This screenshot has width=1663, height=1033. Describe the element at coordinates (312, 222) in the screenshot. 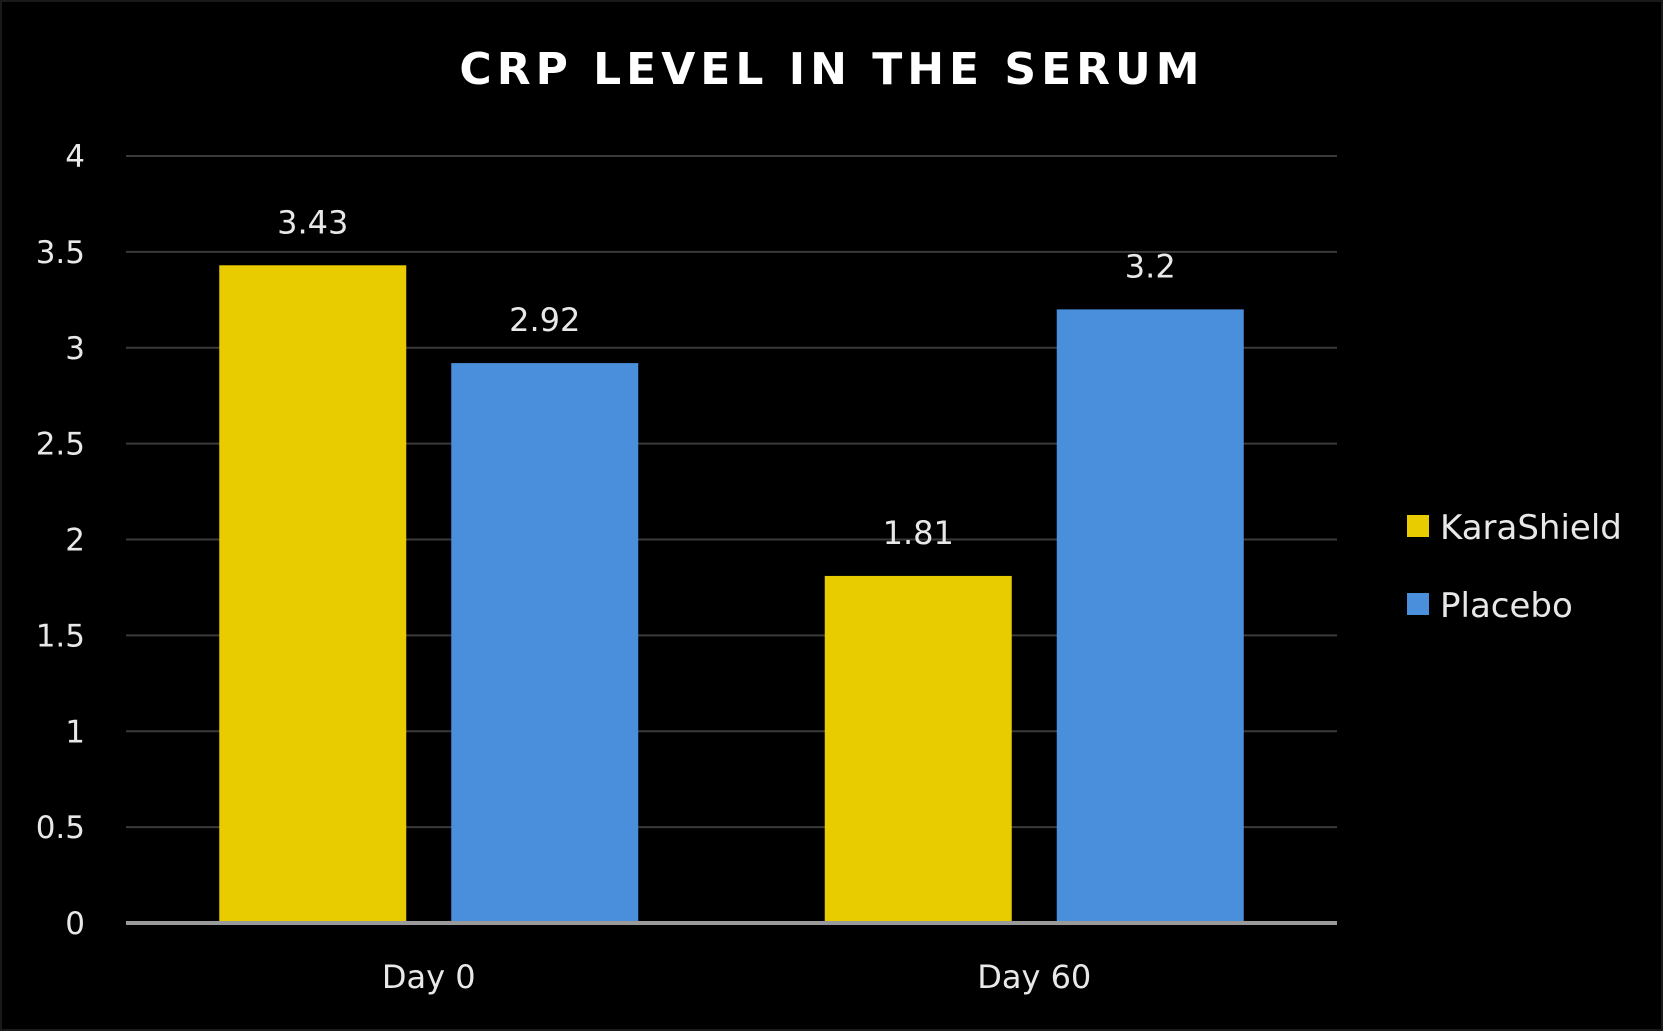

I see `data-label: 3.43` at that location.